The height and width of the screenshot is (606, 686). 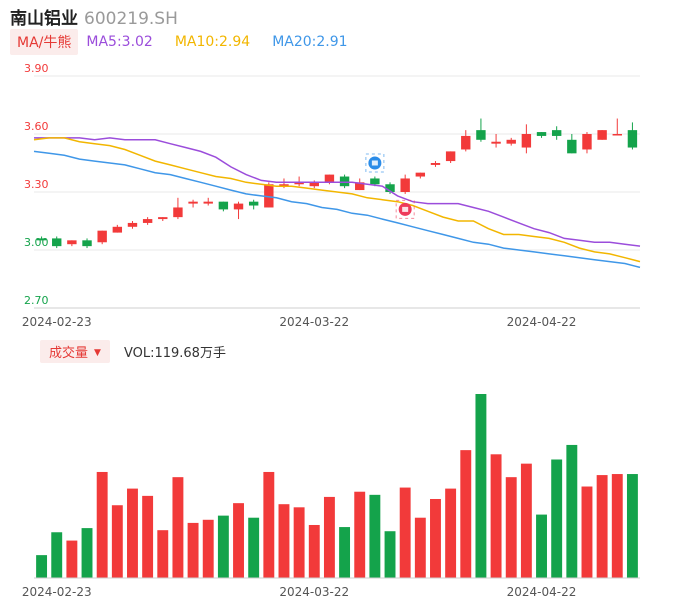 What do you see at coordinates (212, 42) in the screenshot?
I see `ma10-label: MA10:2.94` at bounding box center [212, 42].